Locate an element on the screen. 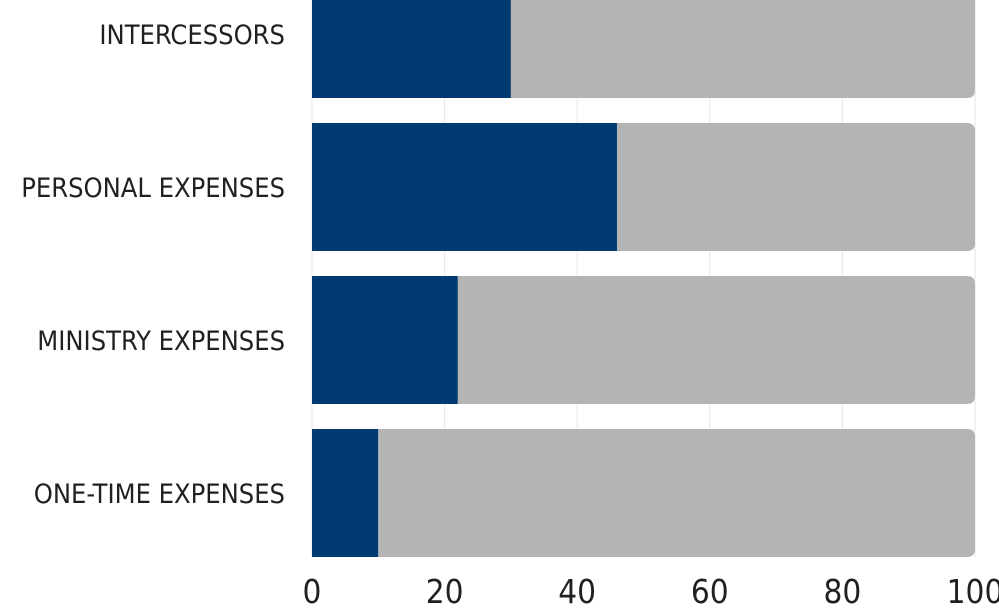 This screenshot has height=609, width=999. bar-filled-intercessors is located at coordinates (411, 49).